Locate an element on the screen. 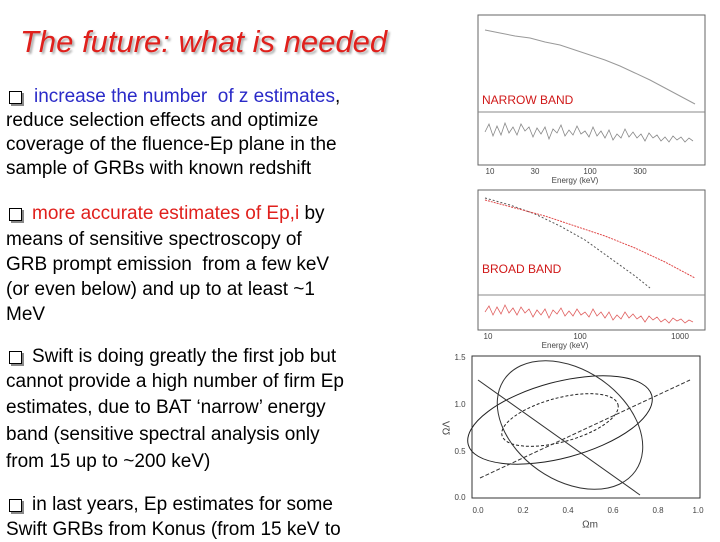 Image resolution: width=720 pixels, height=542 pixels. bullet-line: increase the number of z estimates, is located at coordinates (173, 97).